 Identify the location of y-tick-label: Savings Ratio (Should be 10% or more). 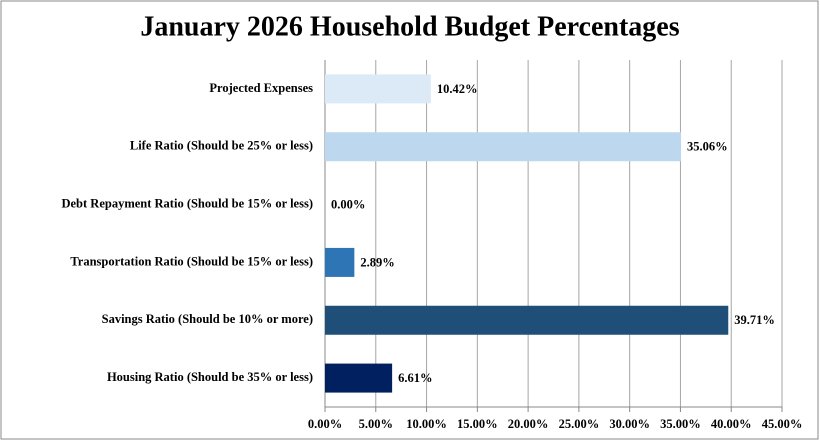
(207, 319).